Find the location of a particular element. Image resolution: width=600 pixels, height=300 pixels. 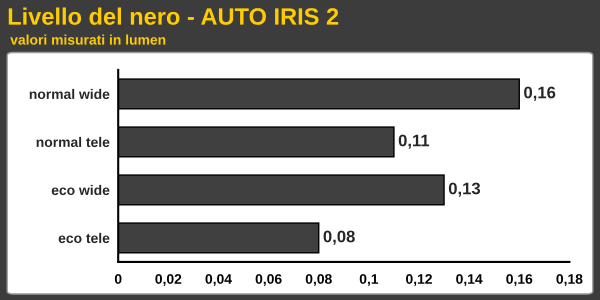

x-tick-label: 0,04 is located at coordinates (219, 280).